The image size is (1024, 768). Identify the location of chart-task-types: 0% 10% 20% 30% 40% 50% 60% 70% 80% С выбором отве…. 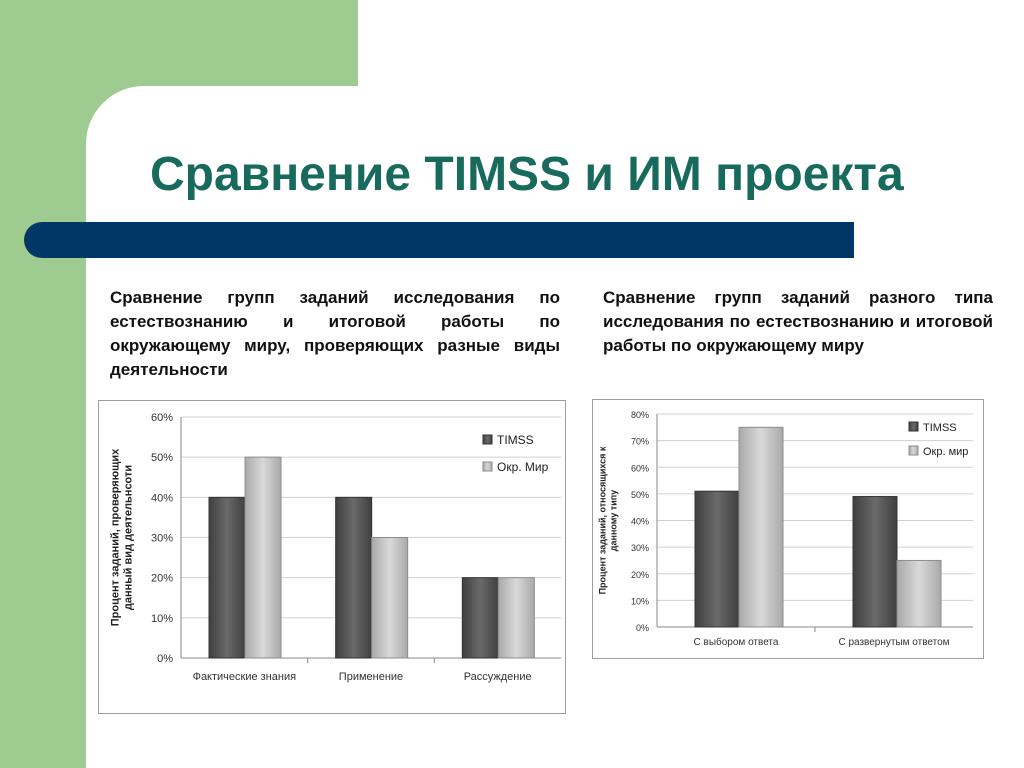
(788, 529).